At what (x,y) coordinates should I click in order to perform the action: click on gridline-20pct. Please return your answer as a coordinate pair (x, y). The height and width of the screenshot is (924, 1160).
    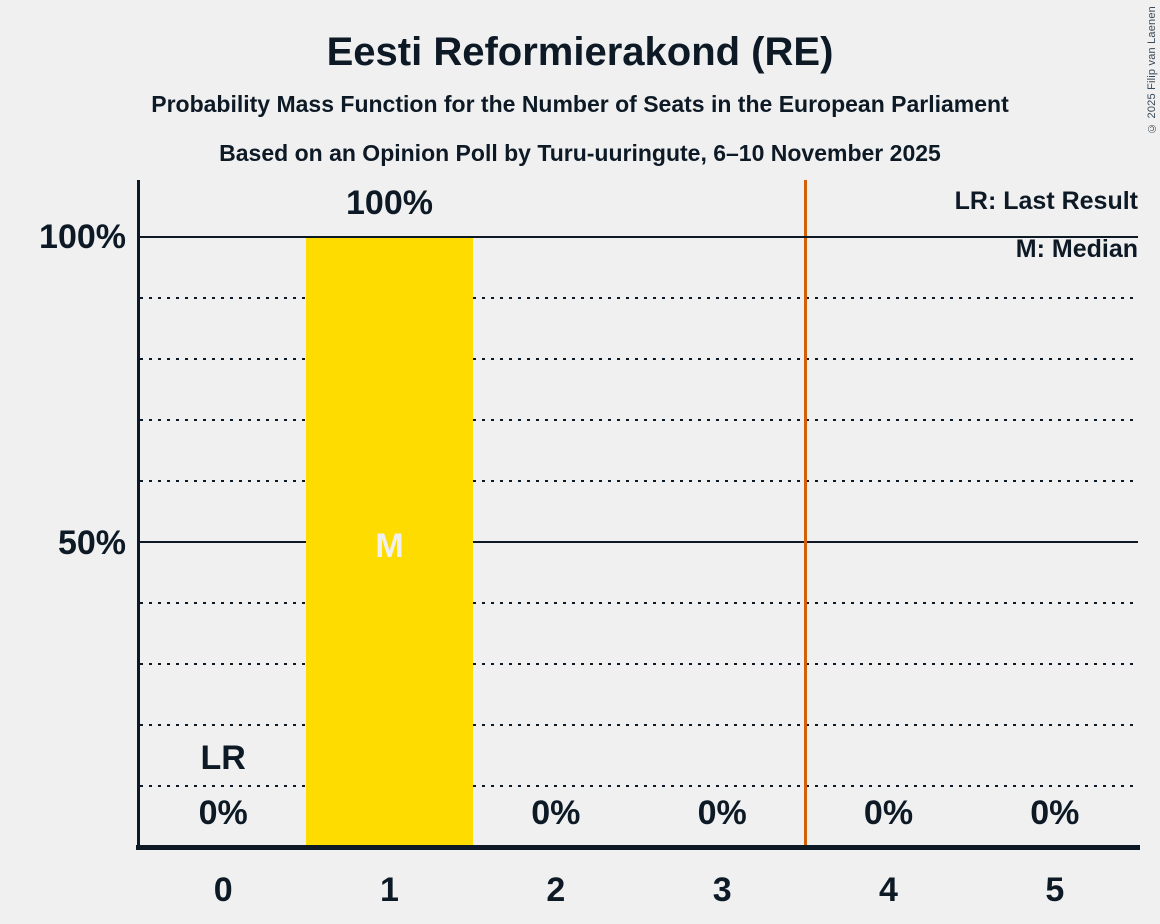
    Looking at the image, I should click on (639, 725).